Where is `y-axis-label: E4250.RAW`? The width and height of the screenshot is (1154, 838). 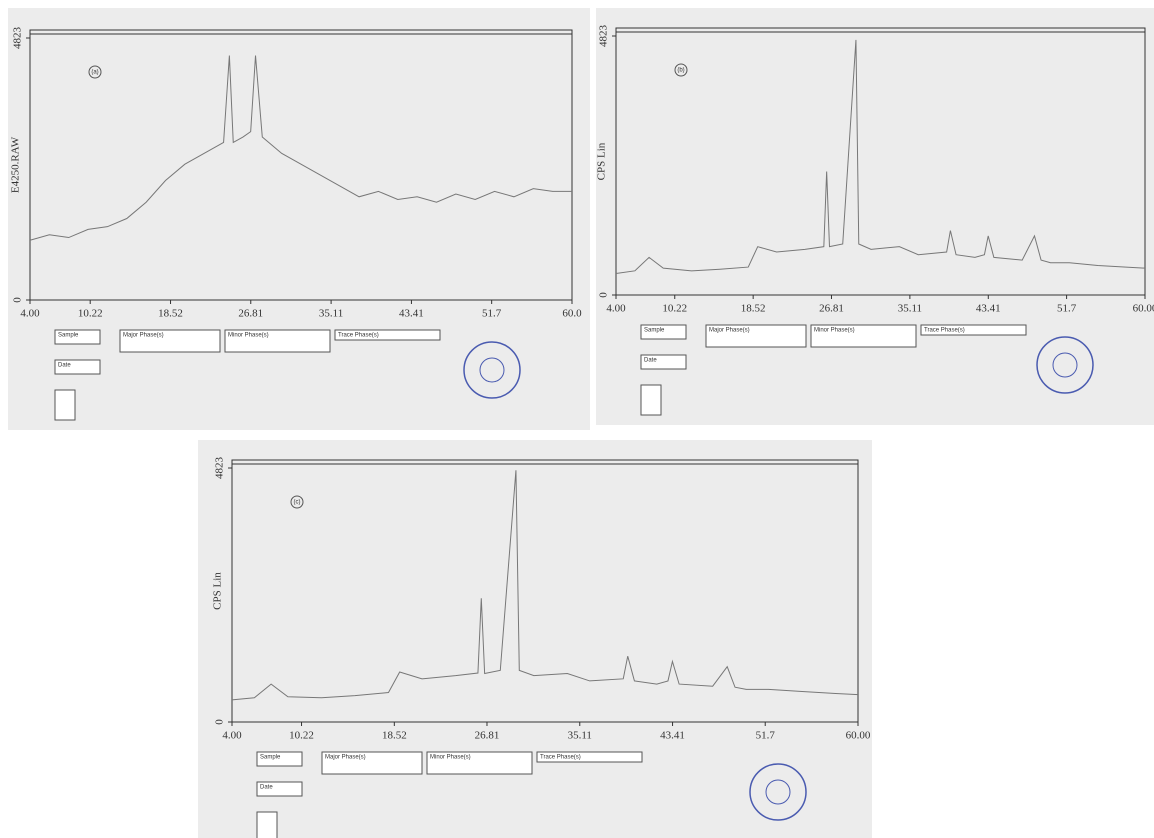
y-axis-label: E4250.RAW is located at coordinates (16, 164).